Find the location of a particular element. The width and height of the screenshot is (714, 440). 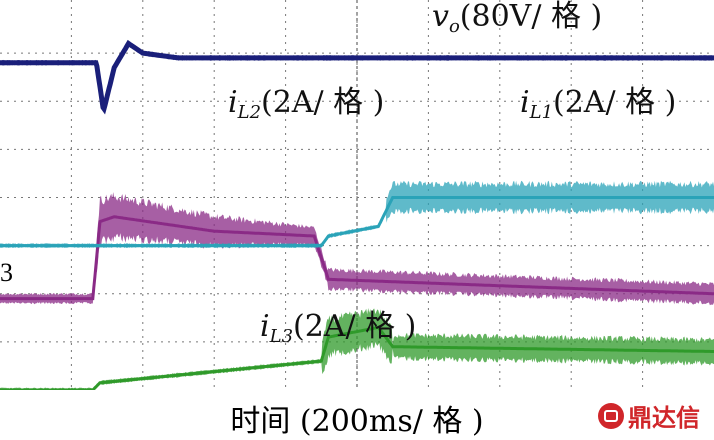

channel-marker: 3 is located at coordinates (6, 272).